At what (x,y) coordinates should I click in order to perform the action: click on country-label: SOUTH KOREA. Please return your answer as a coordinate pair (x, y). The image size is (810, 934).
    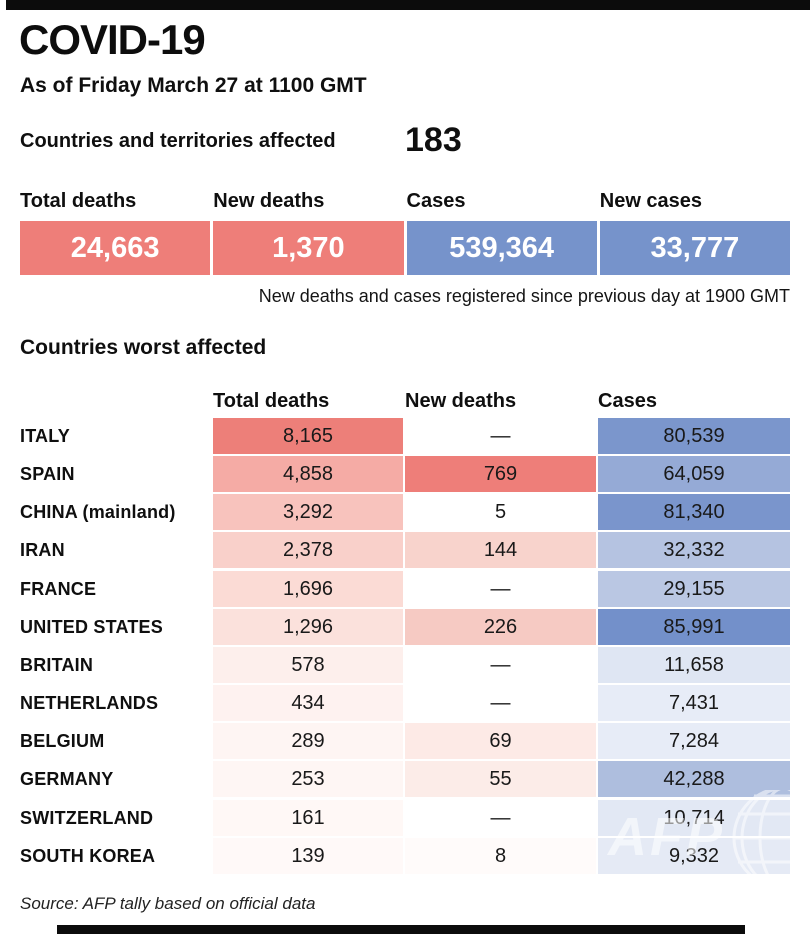
    Looking at the image, I should click on (88, 855).